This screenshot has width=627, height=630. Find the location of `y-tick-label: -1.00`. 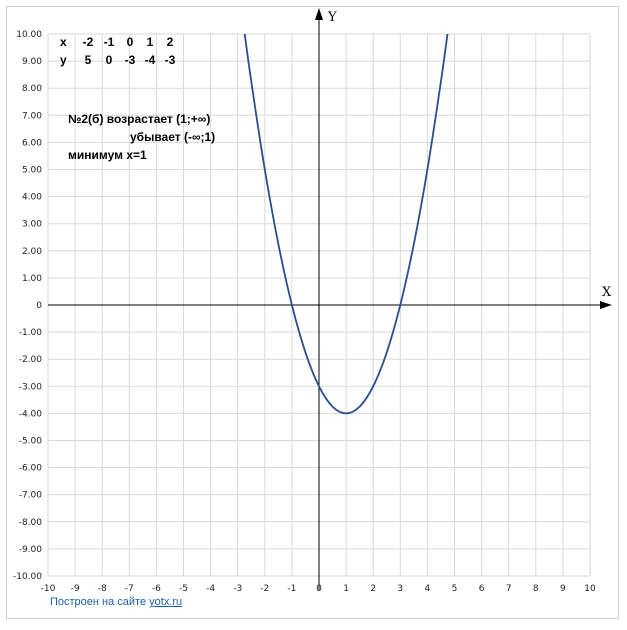

y-tick-label: -1.00 is located at coordinates (31, 333).